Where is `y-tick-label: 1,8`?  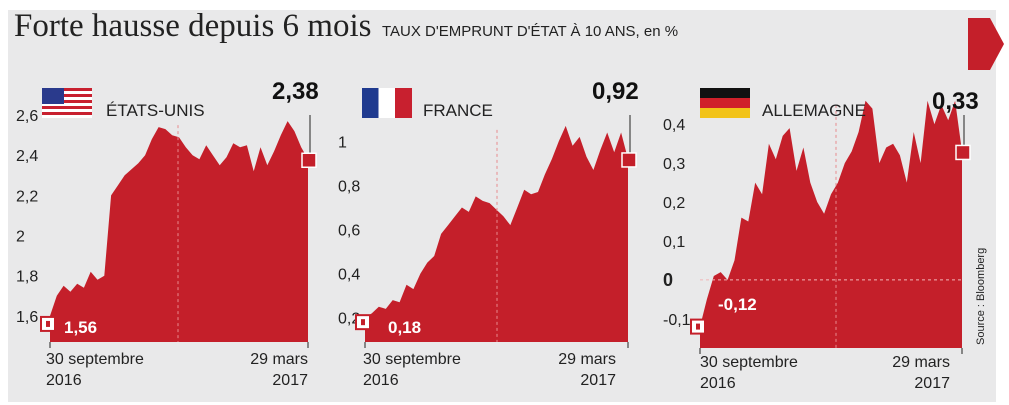
y-tick-label: 1,8 is located at coordinates (27, 277).